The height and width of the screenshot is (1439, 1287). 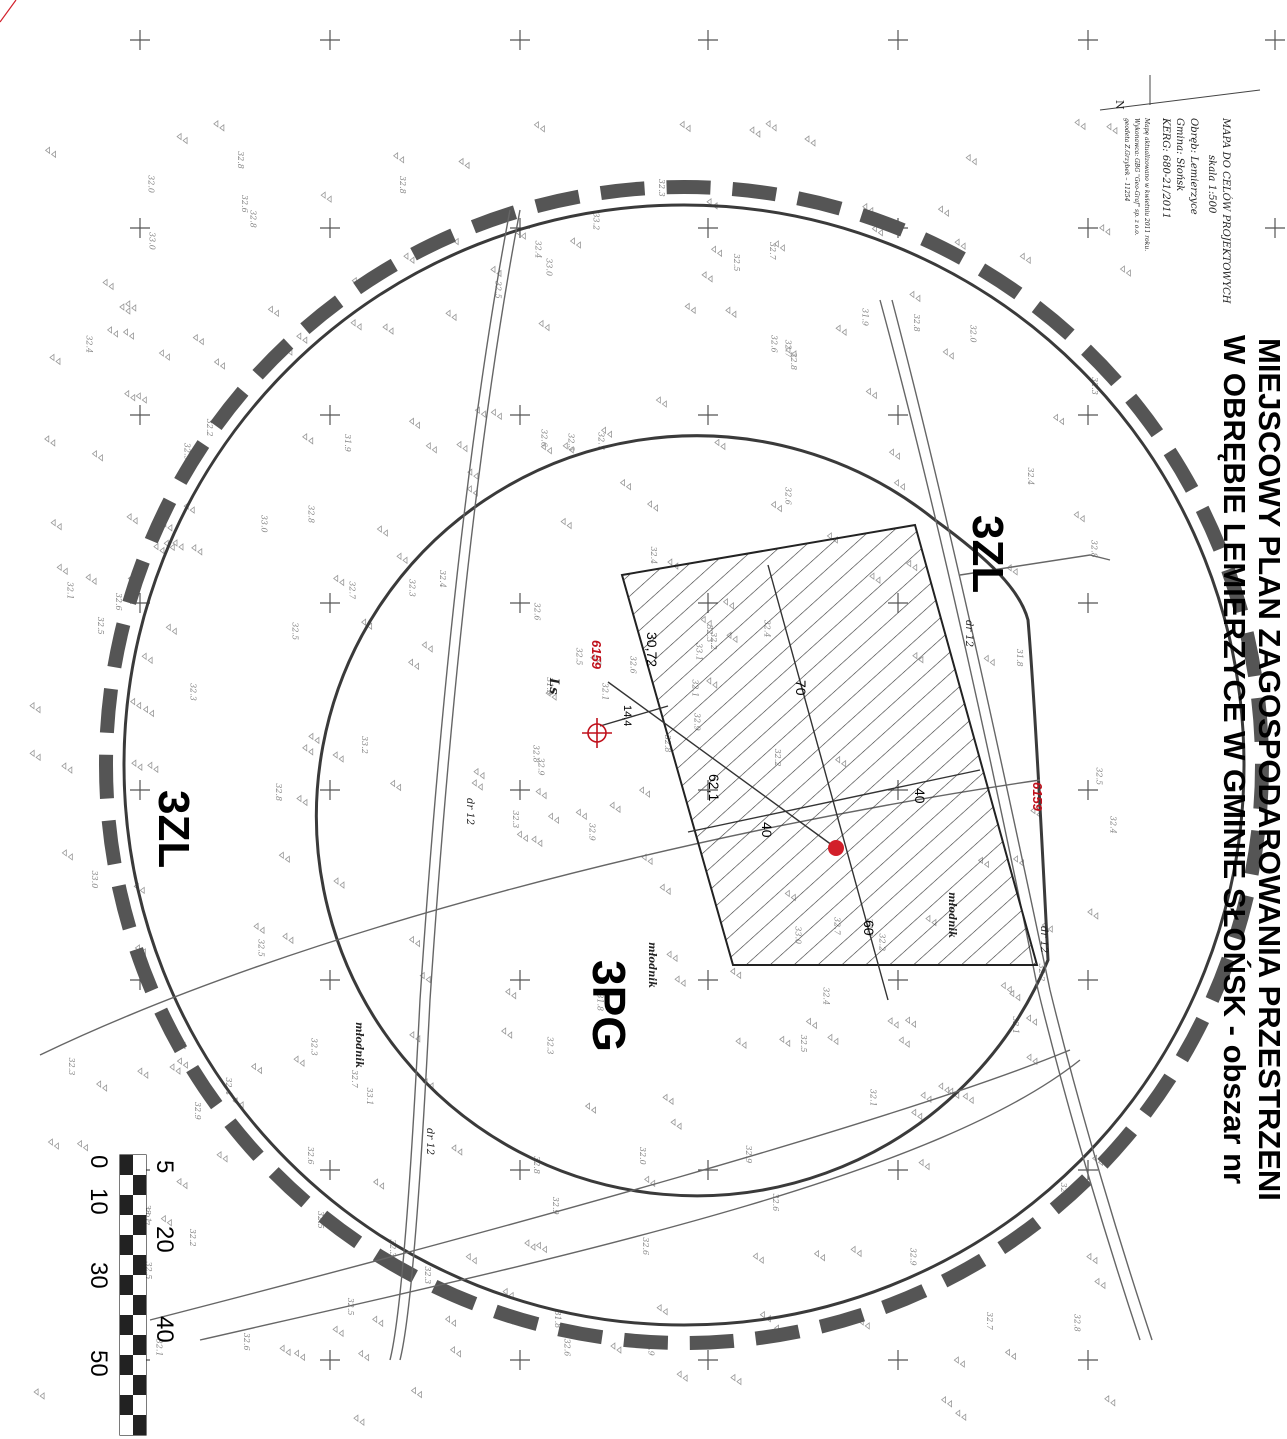 I want to click on elevation-value: 31.9, so click(x=549, y=686).